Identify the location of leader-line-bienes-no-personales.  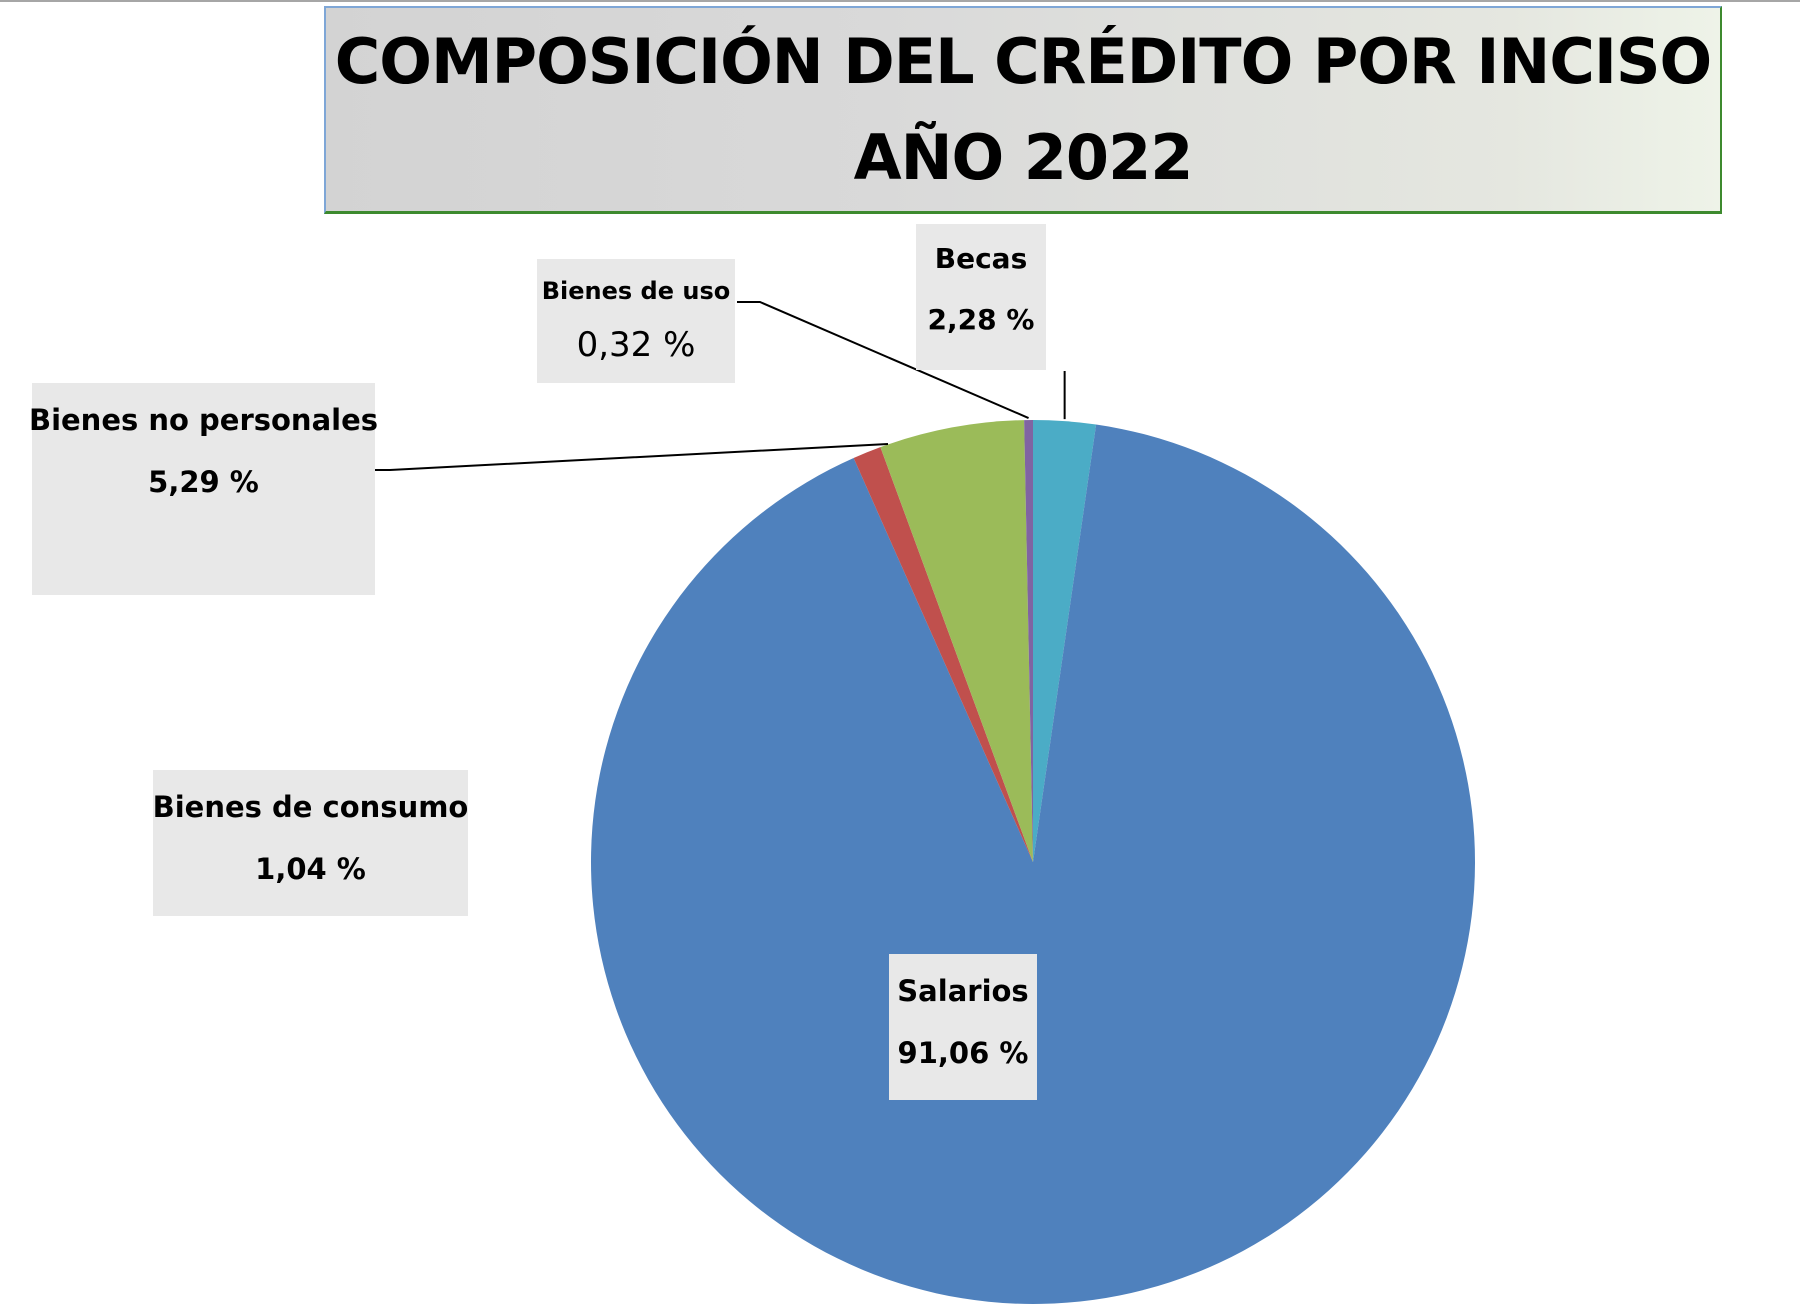
(632, 457).